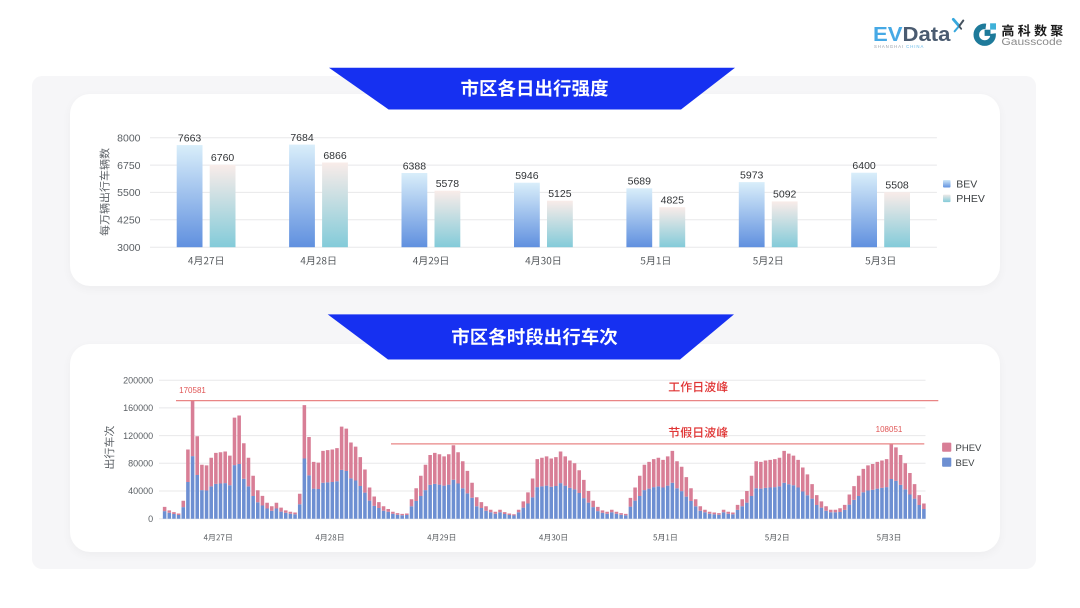  Describe the element at coordinates (138, 436) in the screenshot. I see `svg-text: 120000` at that location.